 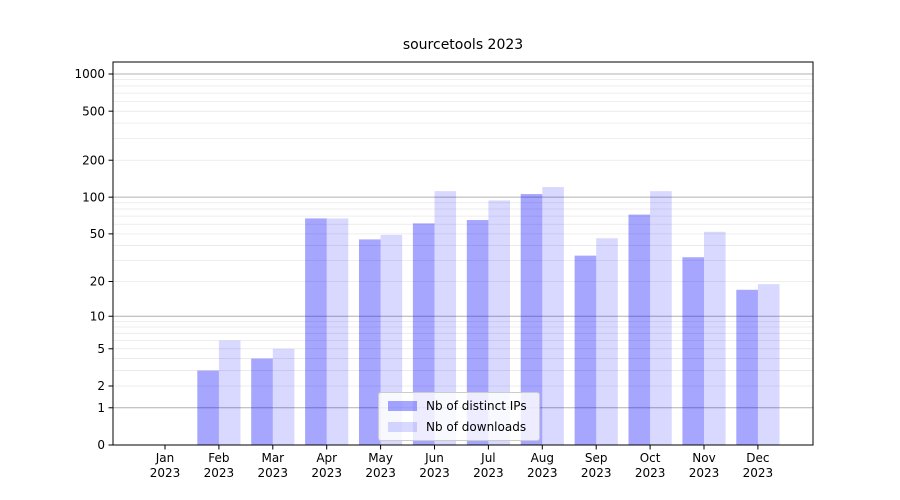 What do you see at coordinates (93, 197) in the screenshot?
I see `y-tick-label: 100` at bounding box center [93, 197].